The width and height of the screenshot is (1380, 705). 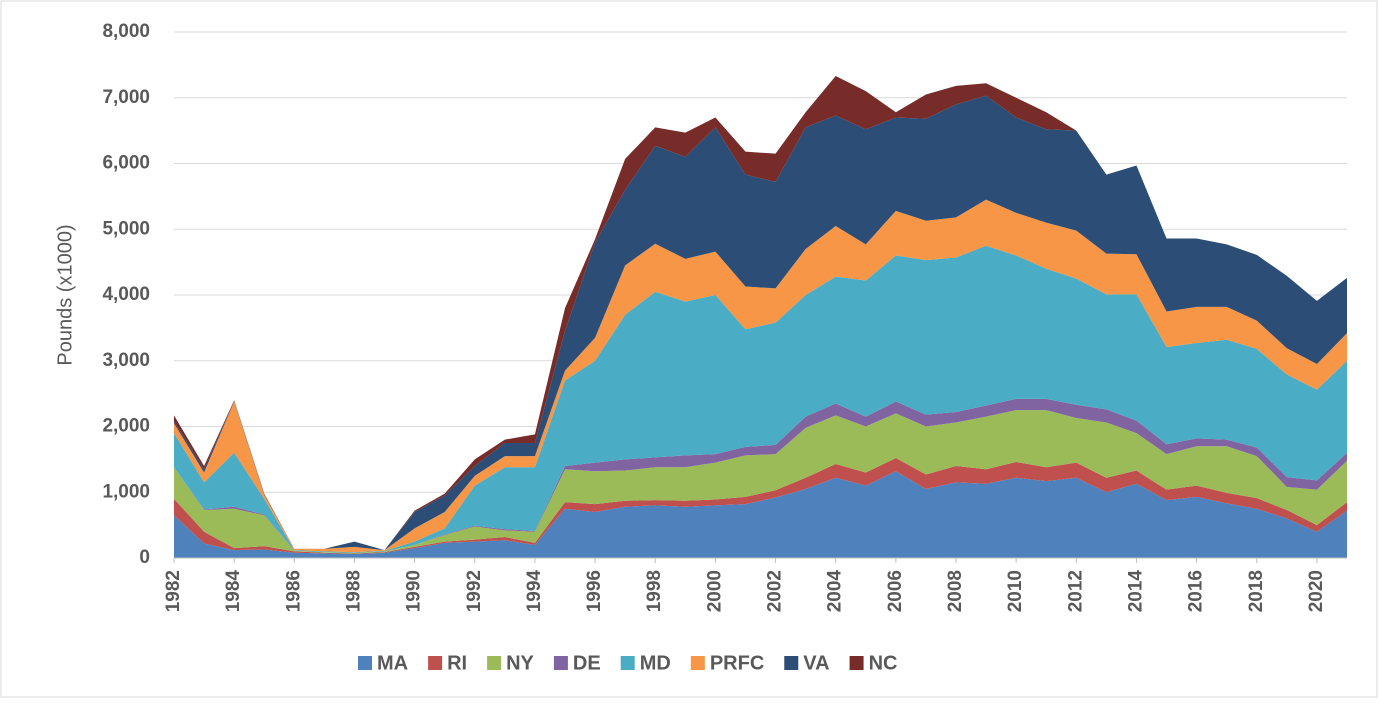 What do you see at coordinates (293, 591) in the screenshot?
I see `x-tick-label: 1986` at bounding box center [293, 591].